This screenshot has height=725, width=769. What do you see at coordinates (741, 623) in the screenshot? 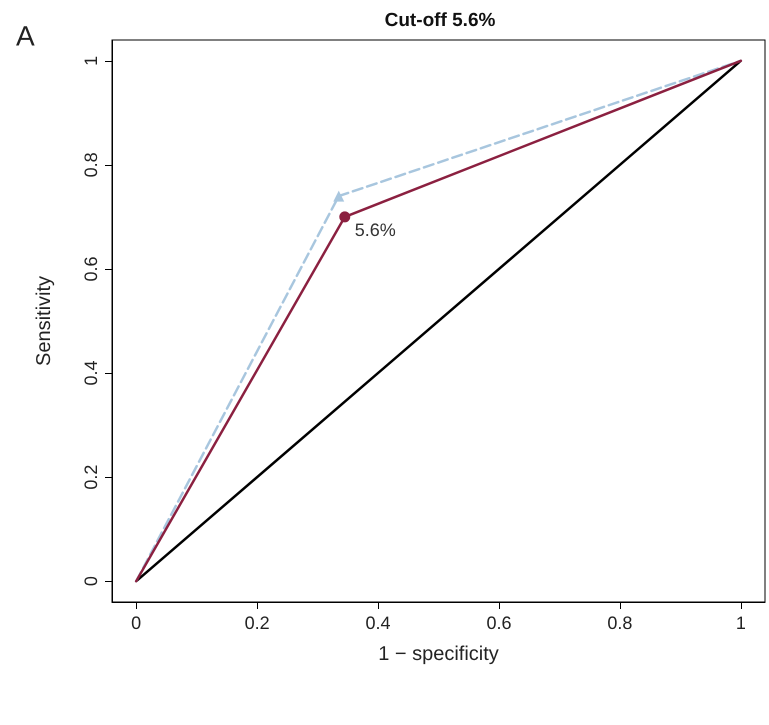
I see `x-tick-label: 1` at bounding box center [741, 623].